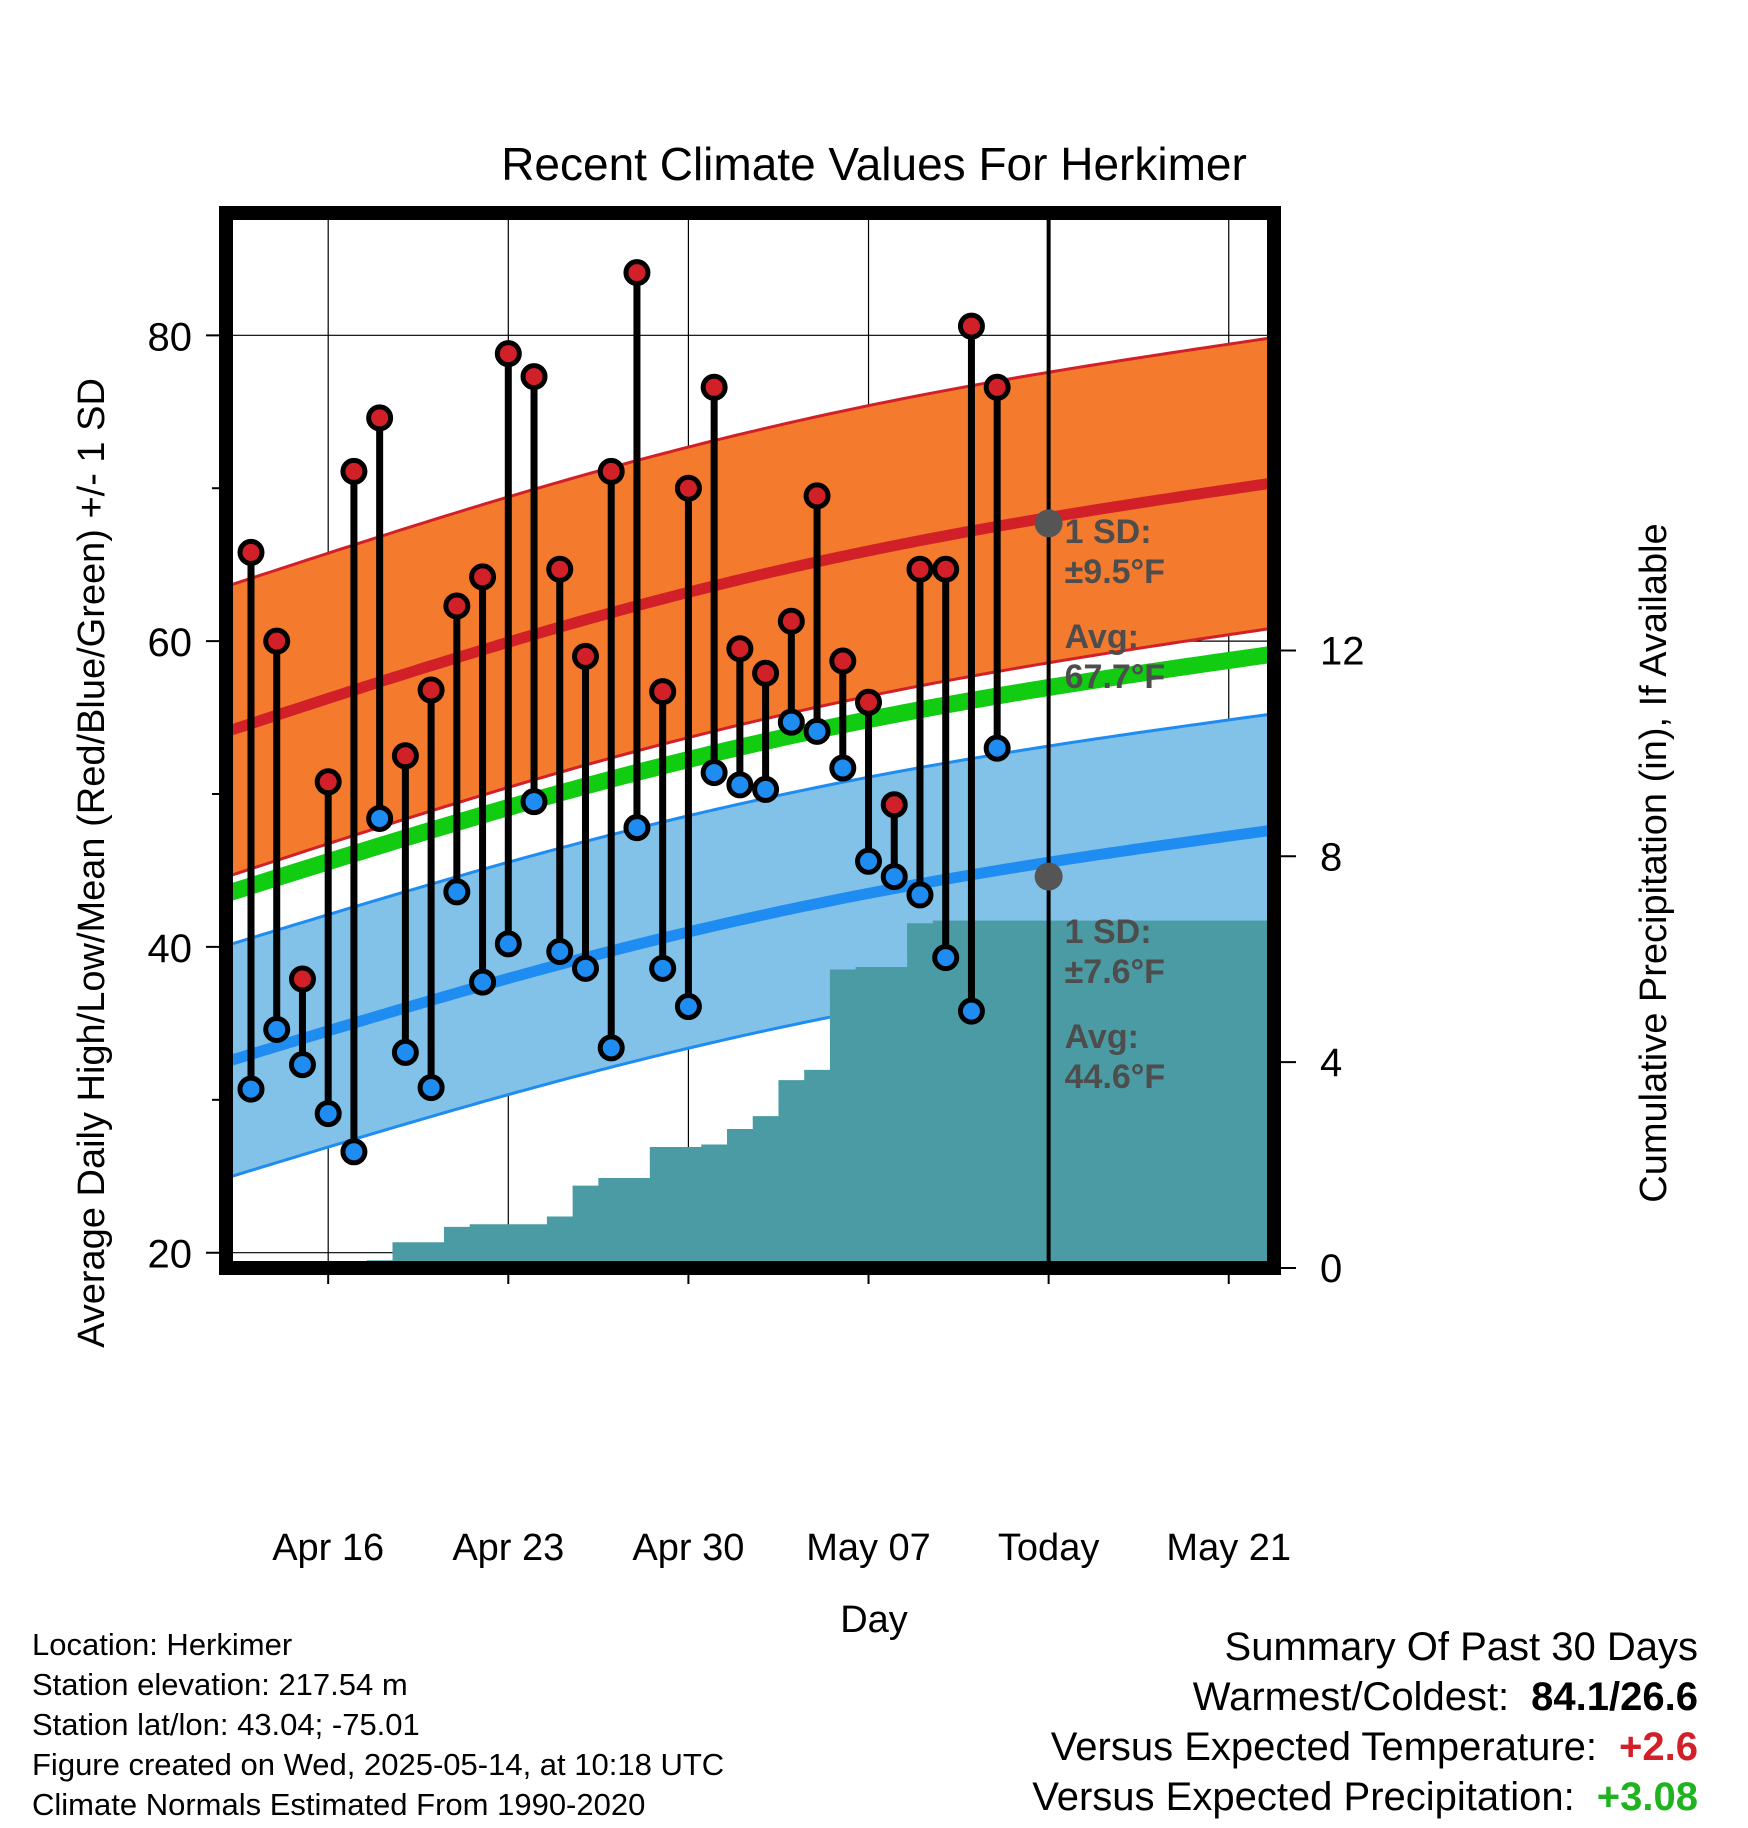 This screenshot has width=1748, height=1828. What do you see at coordinates (750, 829) in the screenshot?
I see `low-sd-upper` at bounding box center [750, 829].